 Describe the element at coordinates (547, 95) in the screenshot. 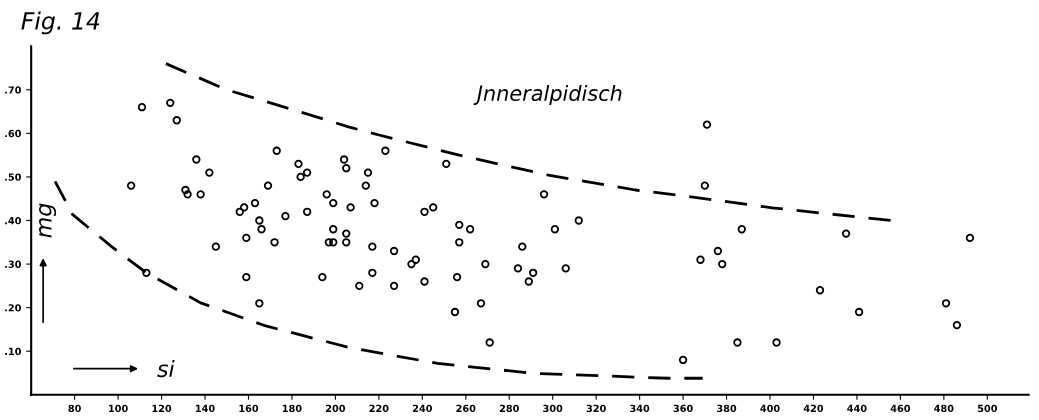

I see `annotation: Jnneralpidisch` at that location.